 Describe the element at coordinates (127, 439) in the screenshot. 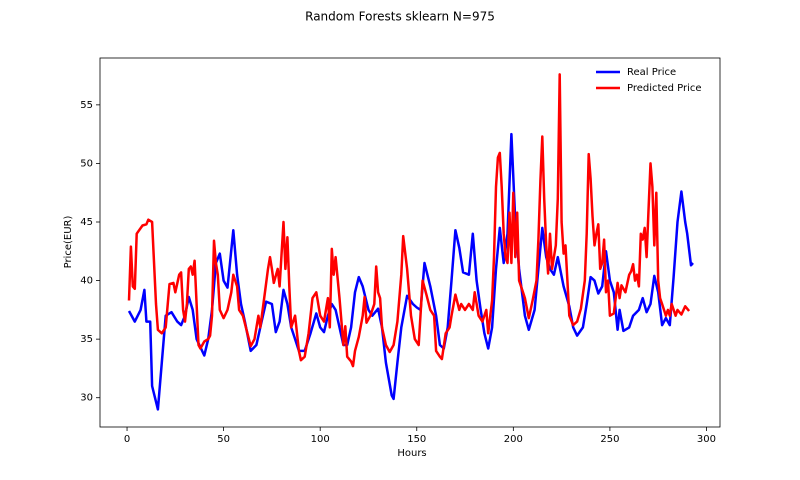

I see `x-tick-label: 0` at that location.